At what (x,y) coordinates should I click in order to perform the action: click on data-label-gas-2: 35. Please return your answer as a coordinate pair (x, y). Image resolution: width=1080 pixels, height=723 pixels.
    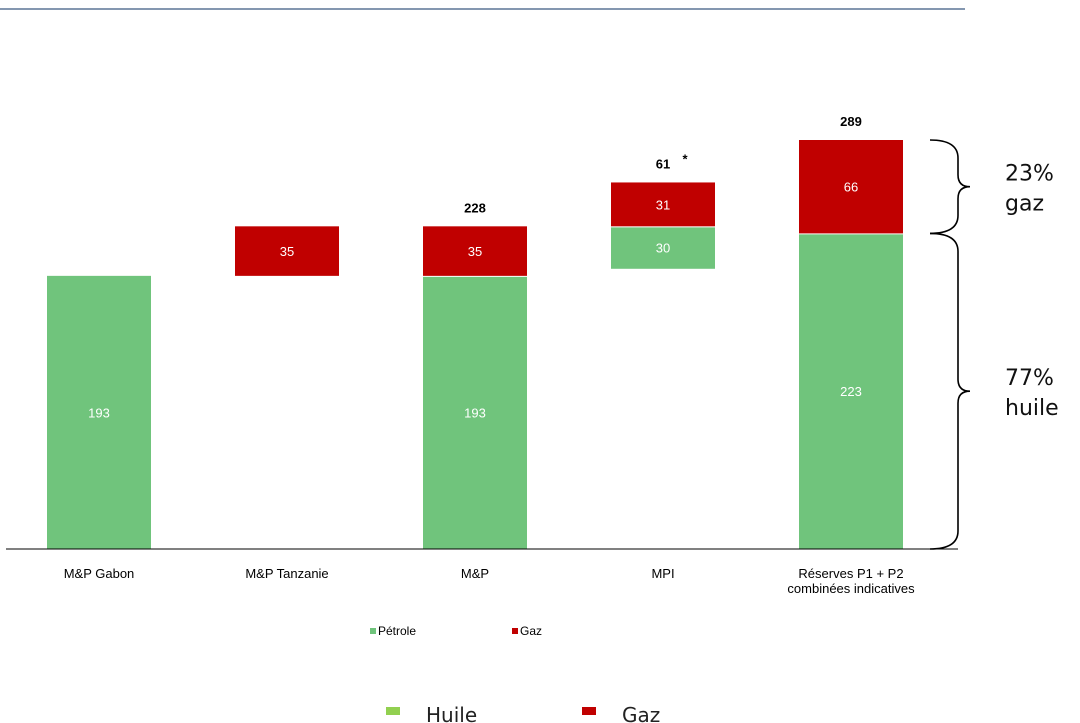
    Looking at the image, I should click on (475, 251).